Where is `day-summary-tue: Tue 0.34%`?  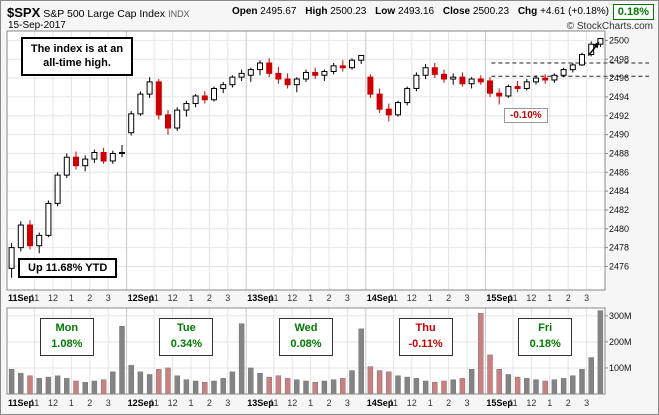 day-summary-tue: Tue 0.34% is located at coordinates (186, 337).